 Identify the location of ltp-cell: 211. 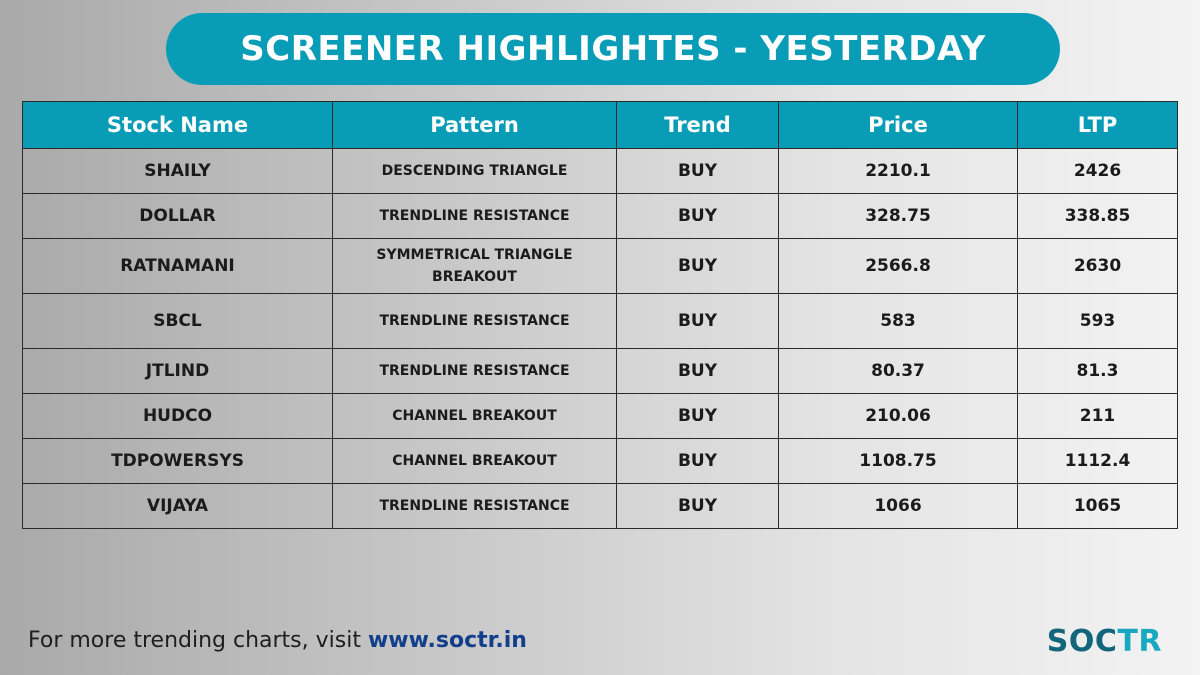
(1097, 416).